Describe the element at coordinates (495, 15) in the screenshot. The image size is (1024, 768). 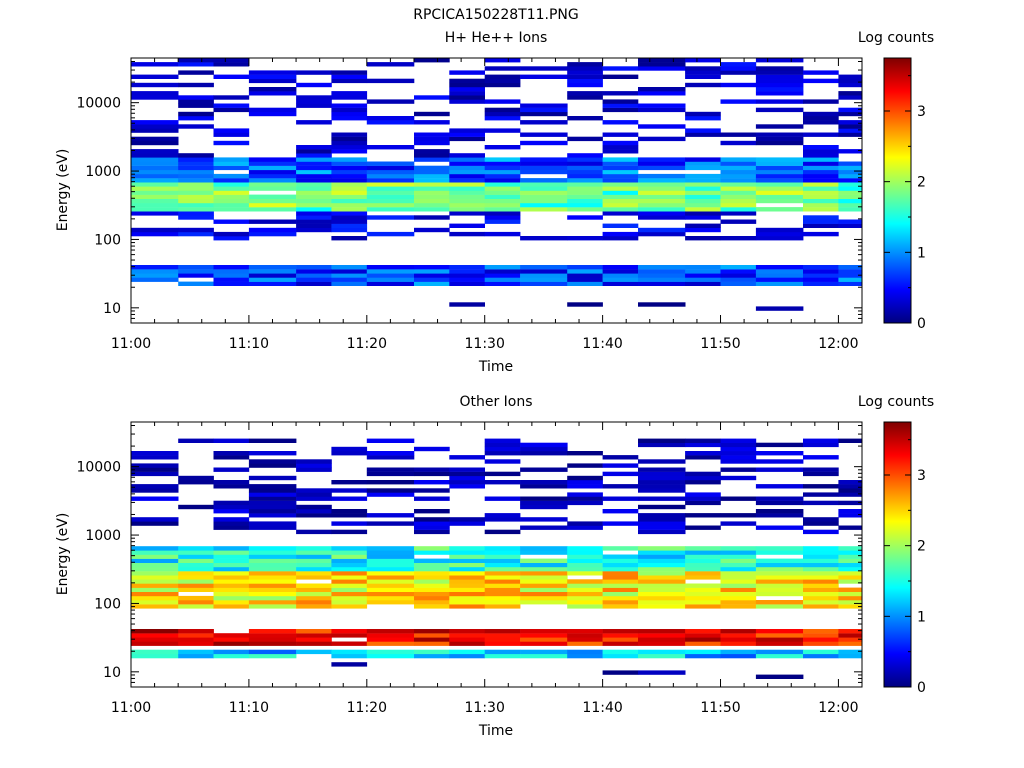
I see `figure-title: RPCICA150228T11.PNG` at that location.